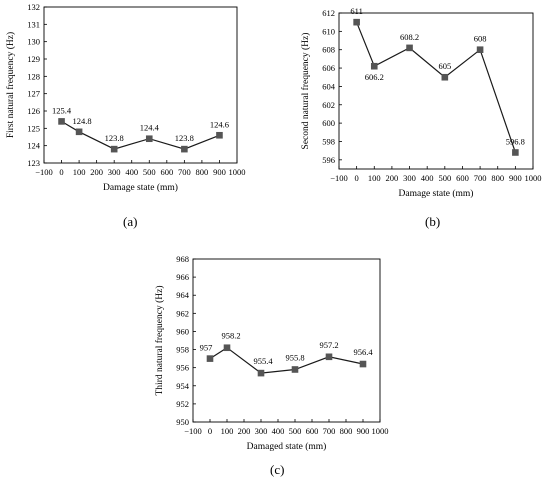 The height and width of the screenshot is (486, 550). I want to click on panel-2-data-label: 596.8, so click(515, 141).